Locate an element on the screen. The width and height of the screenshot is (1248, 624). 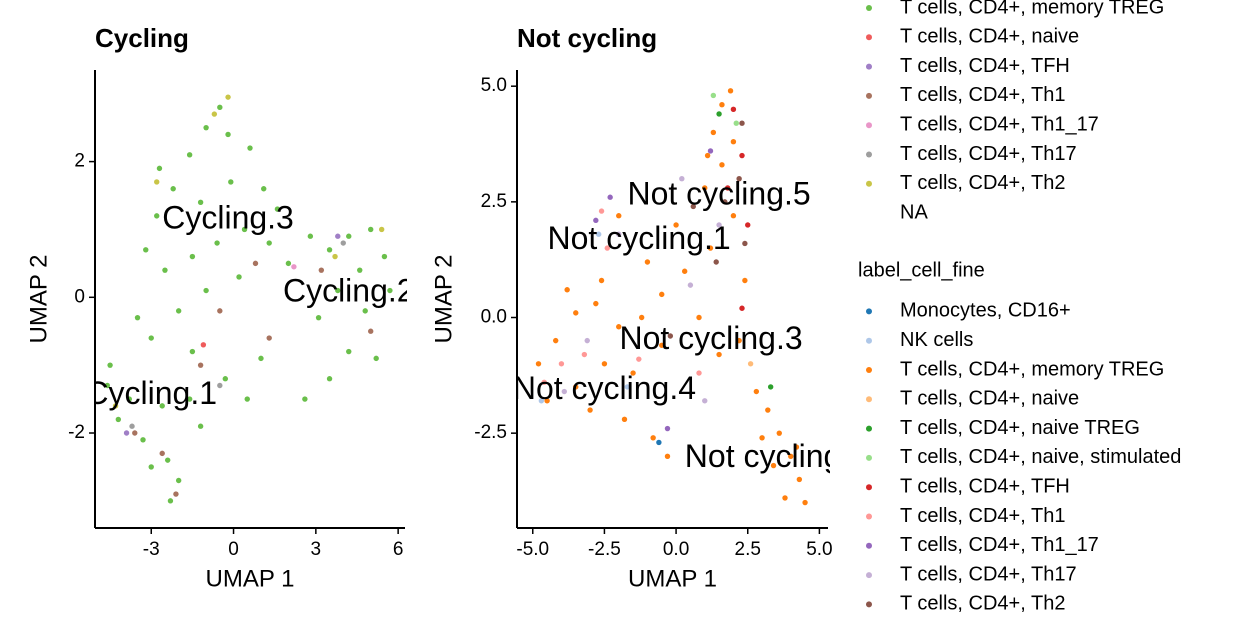
x-tick-label: -2.5 is located at coordinates (604, 549).